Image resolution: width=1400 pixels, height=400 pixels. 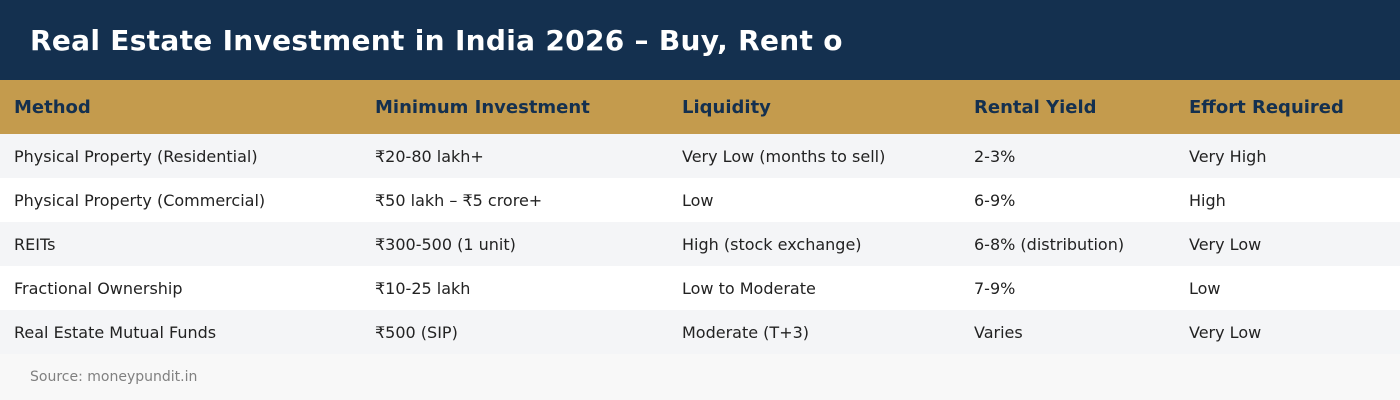 What do you see at coordinates (995, 288) in the screenshot?
I see `cell-rental-yield: 7-9%` at bounding box center [995, 288].